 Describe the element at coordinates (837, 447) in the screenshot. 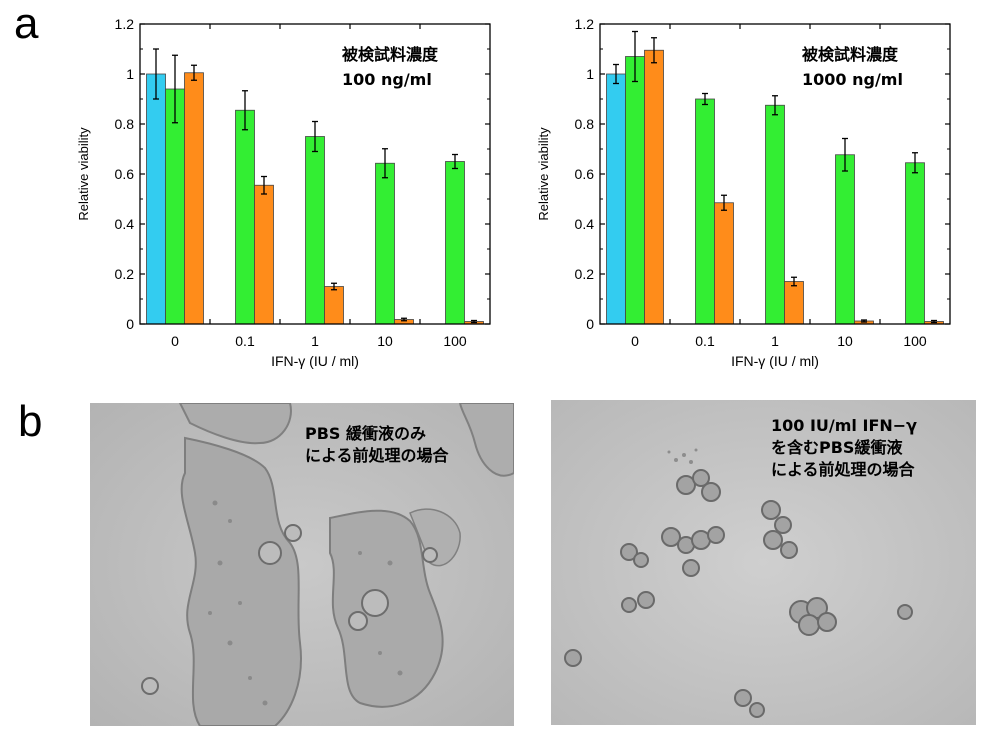

I see `caption-line: を含むPBS緩衝液` at that location.